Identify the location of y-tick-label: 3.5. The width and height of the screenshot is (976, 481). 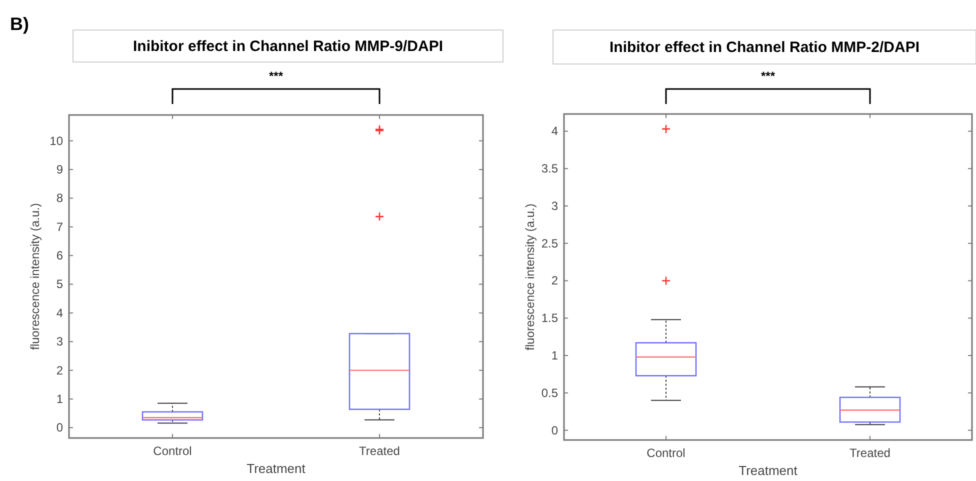
(549, 169).